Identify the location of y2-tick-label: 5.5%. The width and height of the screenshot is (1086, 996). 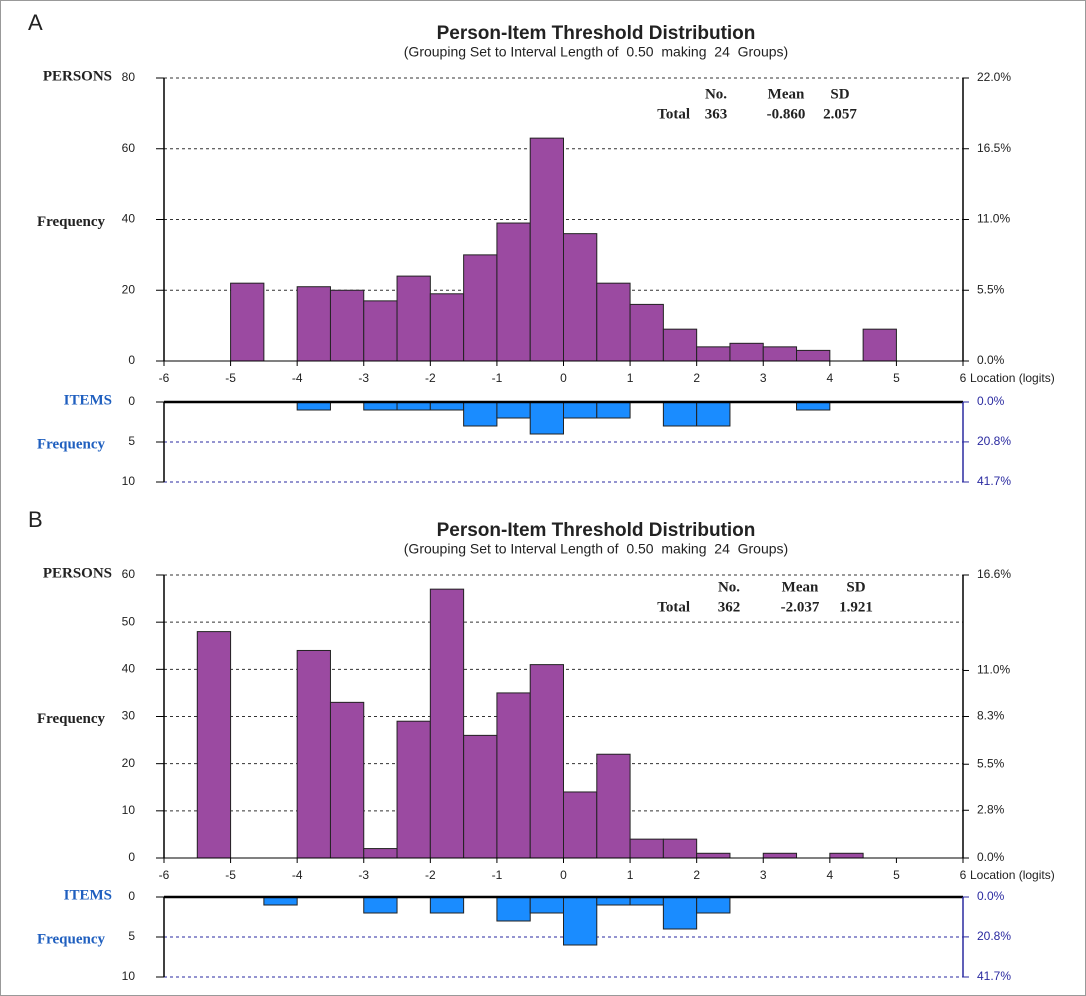
(991, 763).